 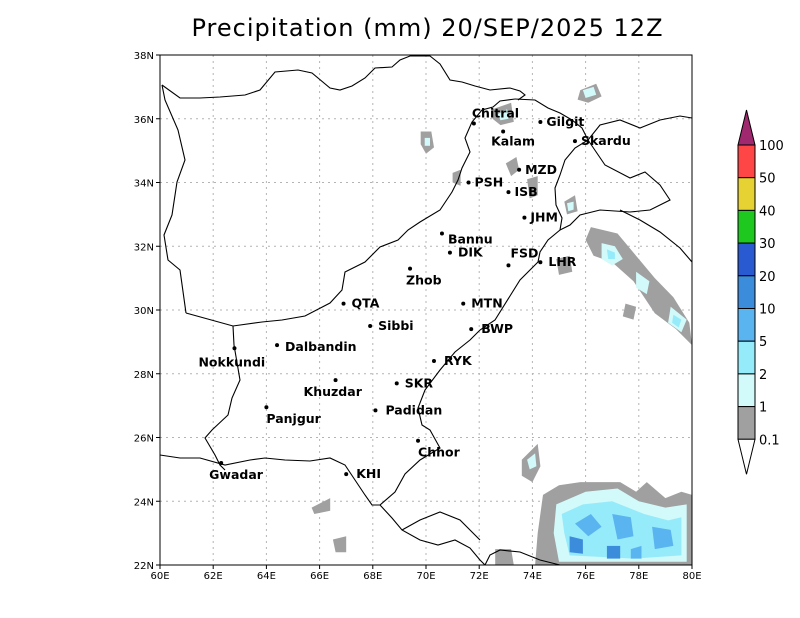 What do you see at coordinates (489, 182) in the screenshot?
I see `city-label: PSH` at bounding box center [489, 182].